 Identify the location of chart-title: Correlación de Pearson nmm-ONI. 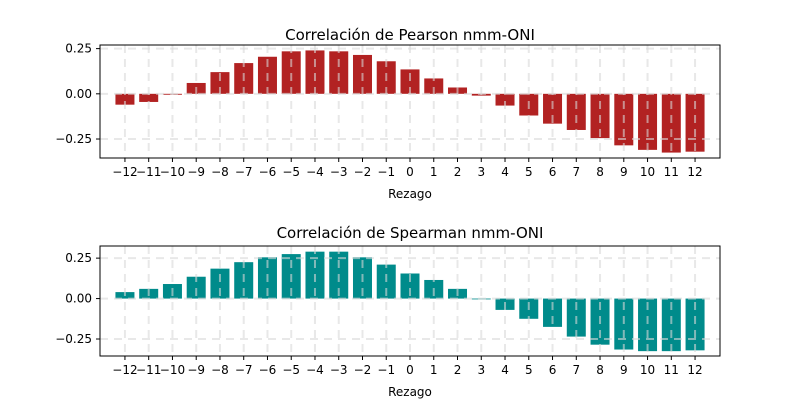
(410, 35).